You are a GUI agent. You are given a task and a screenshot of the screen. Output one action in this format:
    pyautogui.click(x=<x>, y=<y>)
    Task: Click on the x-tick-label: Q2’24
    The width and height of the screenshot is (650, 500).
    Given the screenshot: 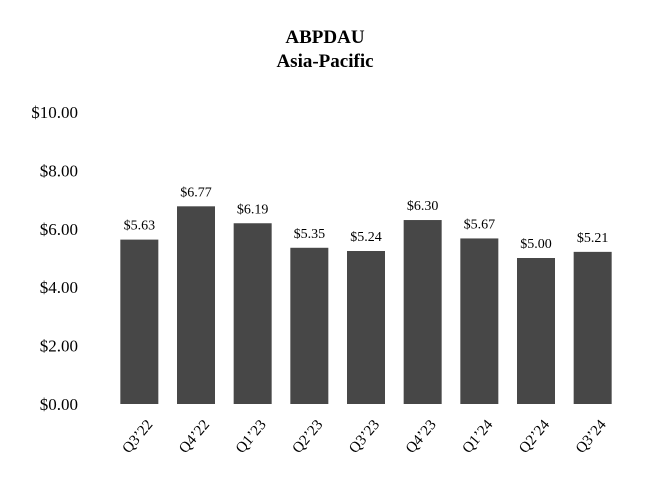 What is the action you would take?
    pyautogui.click(x=534, y=437)
    